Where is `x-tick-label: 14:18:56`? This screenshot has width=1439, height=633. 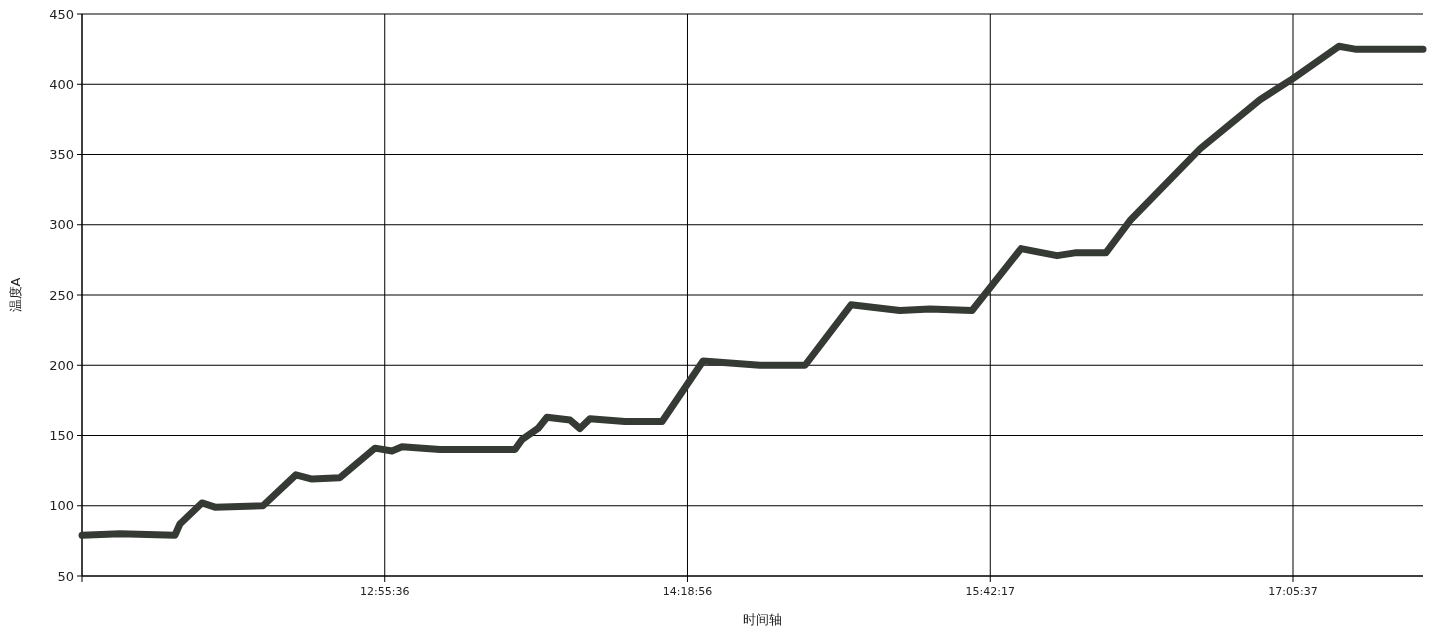
x-tick-label: 14:18:56 is located at coordinates (687, 591).